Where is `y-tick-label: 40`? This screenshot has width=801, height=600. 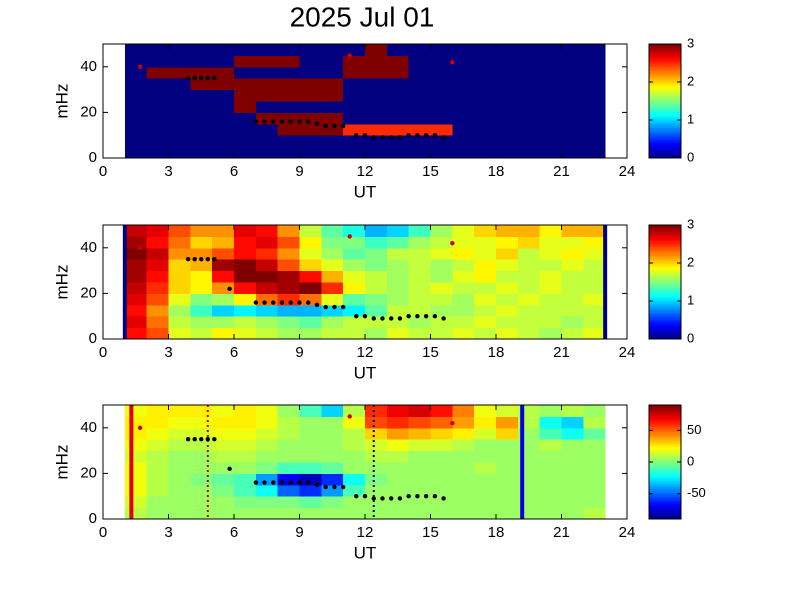 y-tick-label: 40 is located at coordinates (88, 427).